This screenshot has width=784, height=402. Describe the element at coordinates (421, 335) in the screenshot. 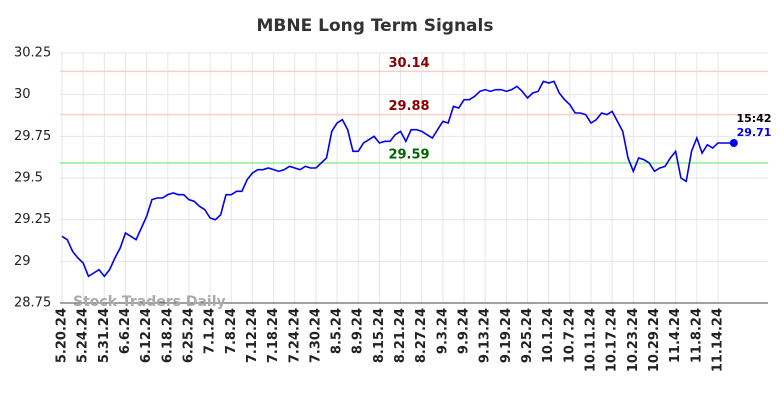

I see `x-tick-label: 8.27.24` at that location.